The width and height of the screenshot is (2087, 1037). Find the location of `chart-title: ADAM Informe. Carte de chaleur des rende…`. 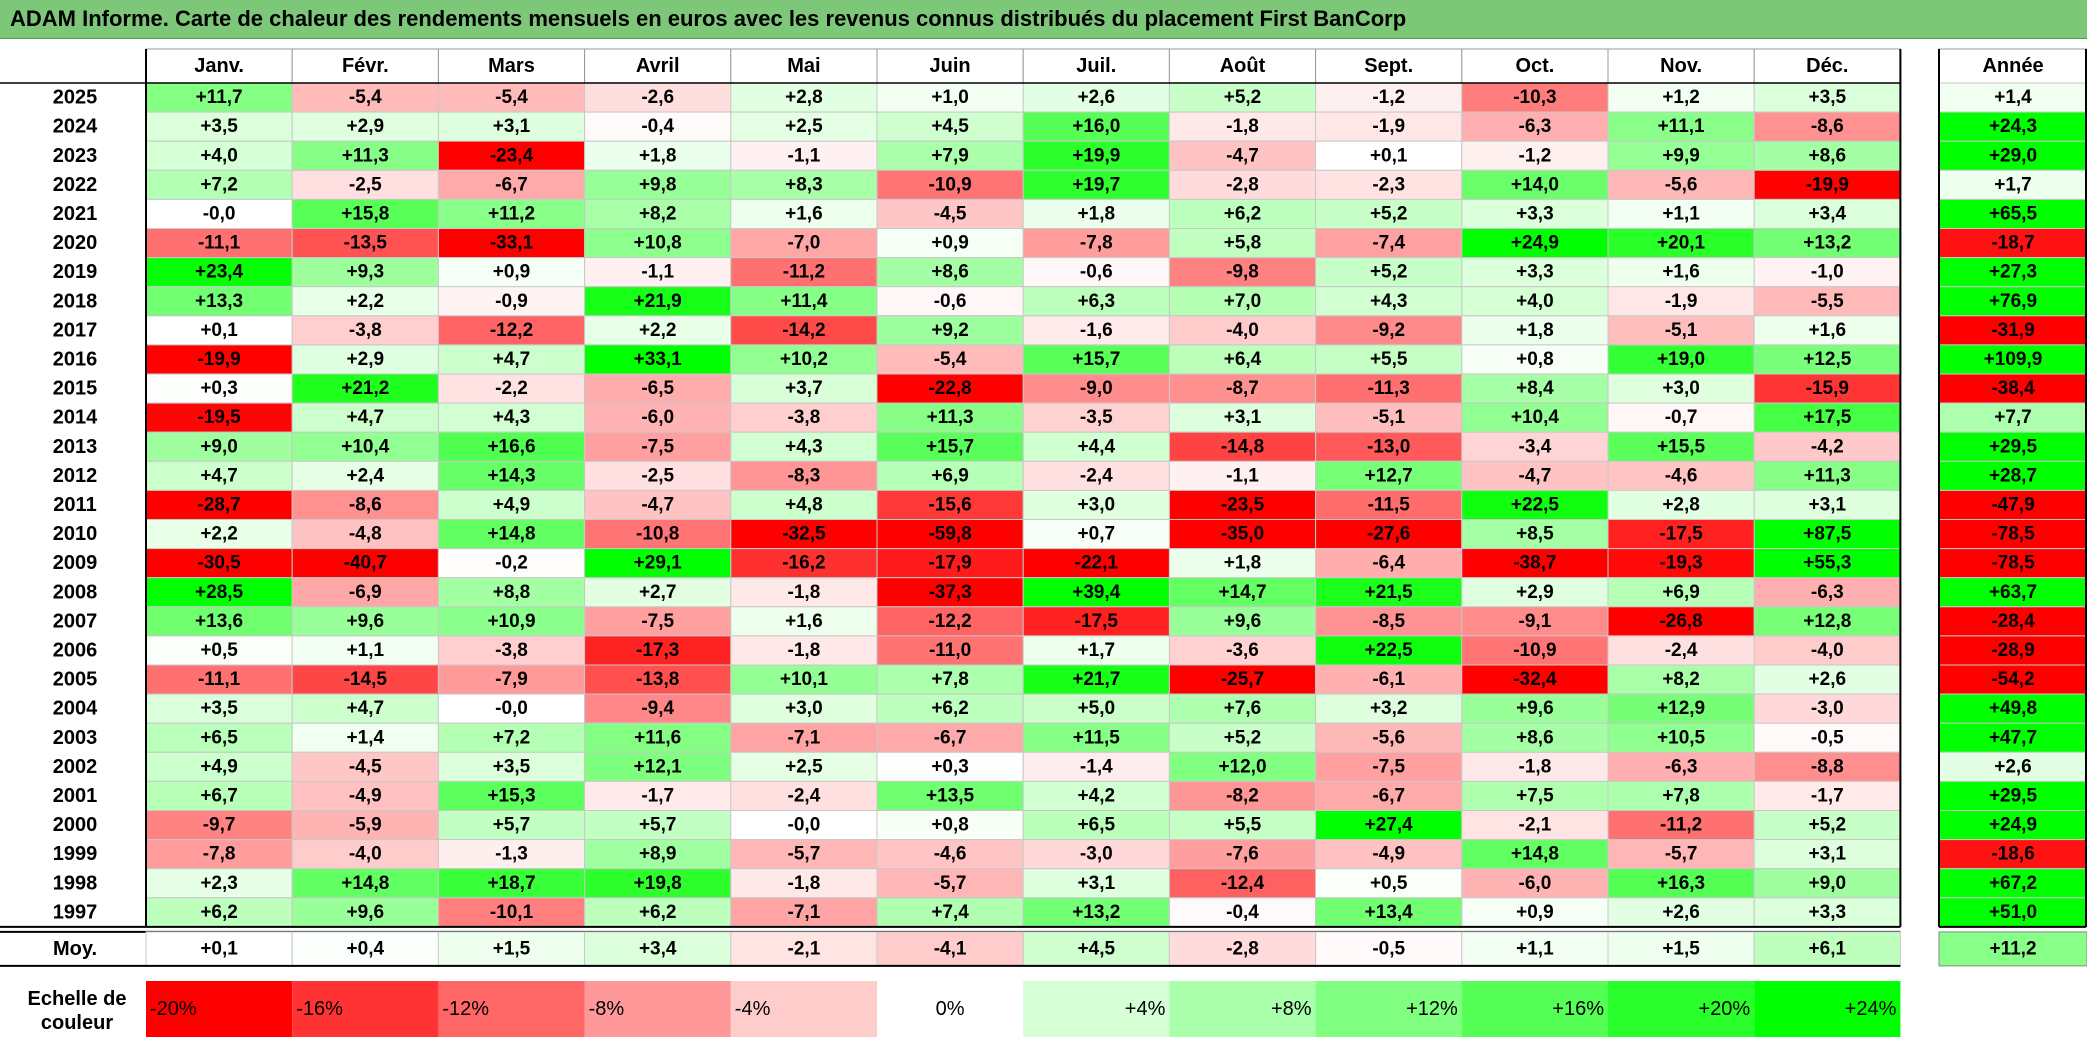

chart-title: ADAM Informe. Carte de chaleur des rende… is located at coordinates (708, 18).